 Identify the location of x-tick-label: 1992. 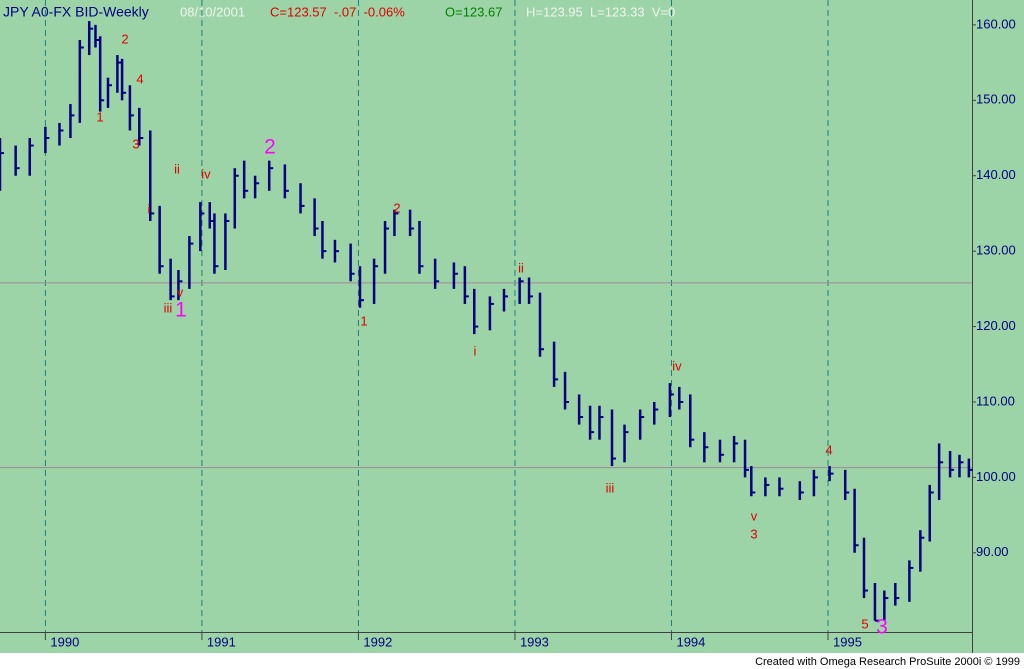
(377, 641).